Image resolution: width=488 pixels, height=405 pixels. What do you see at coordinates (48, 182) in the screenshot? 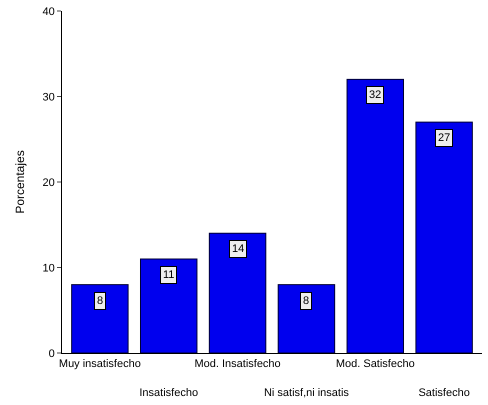
I see `y-tick-label: 20` at bounding box center [48, 182].